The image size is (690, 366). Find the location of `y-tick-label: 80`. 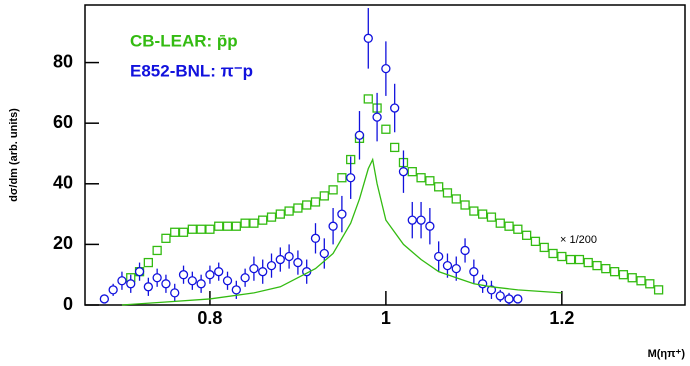

y-tick-label: 80 is located at coordinates (63, 61).